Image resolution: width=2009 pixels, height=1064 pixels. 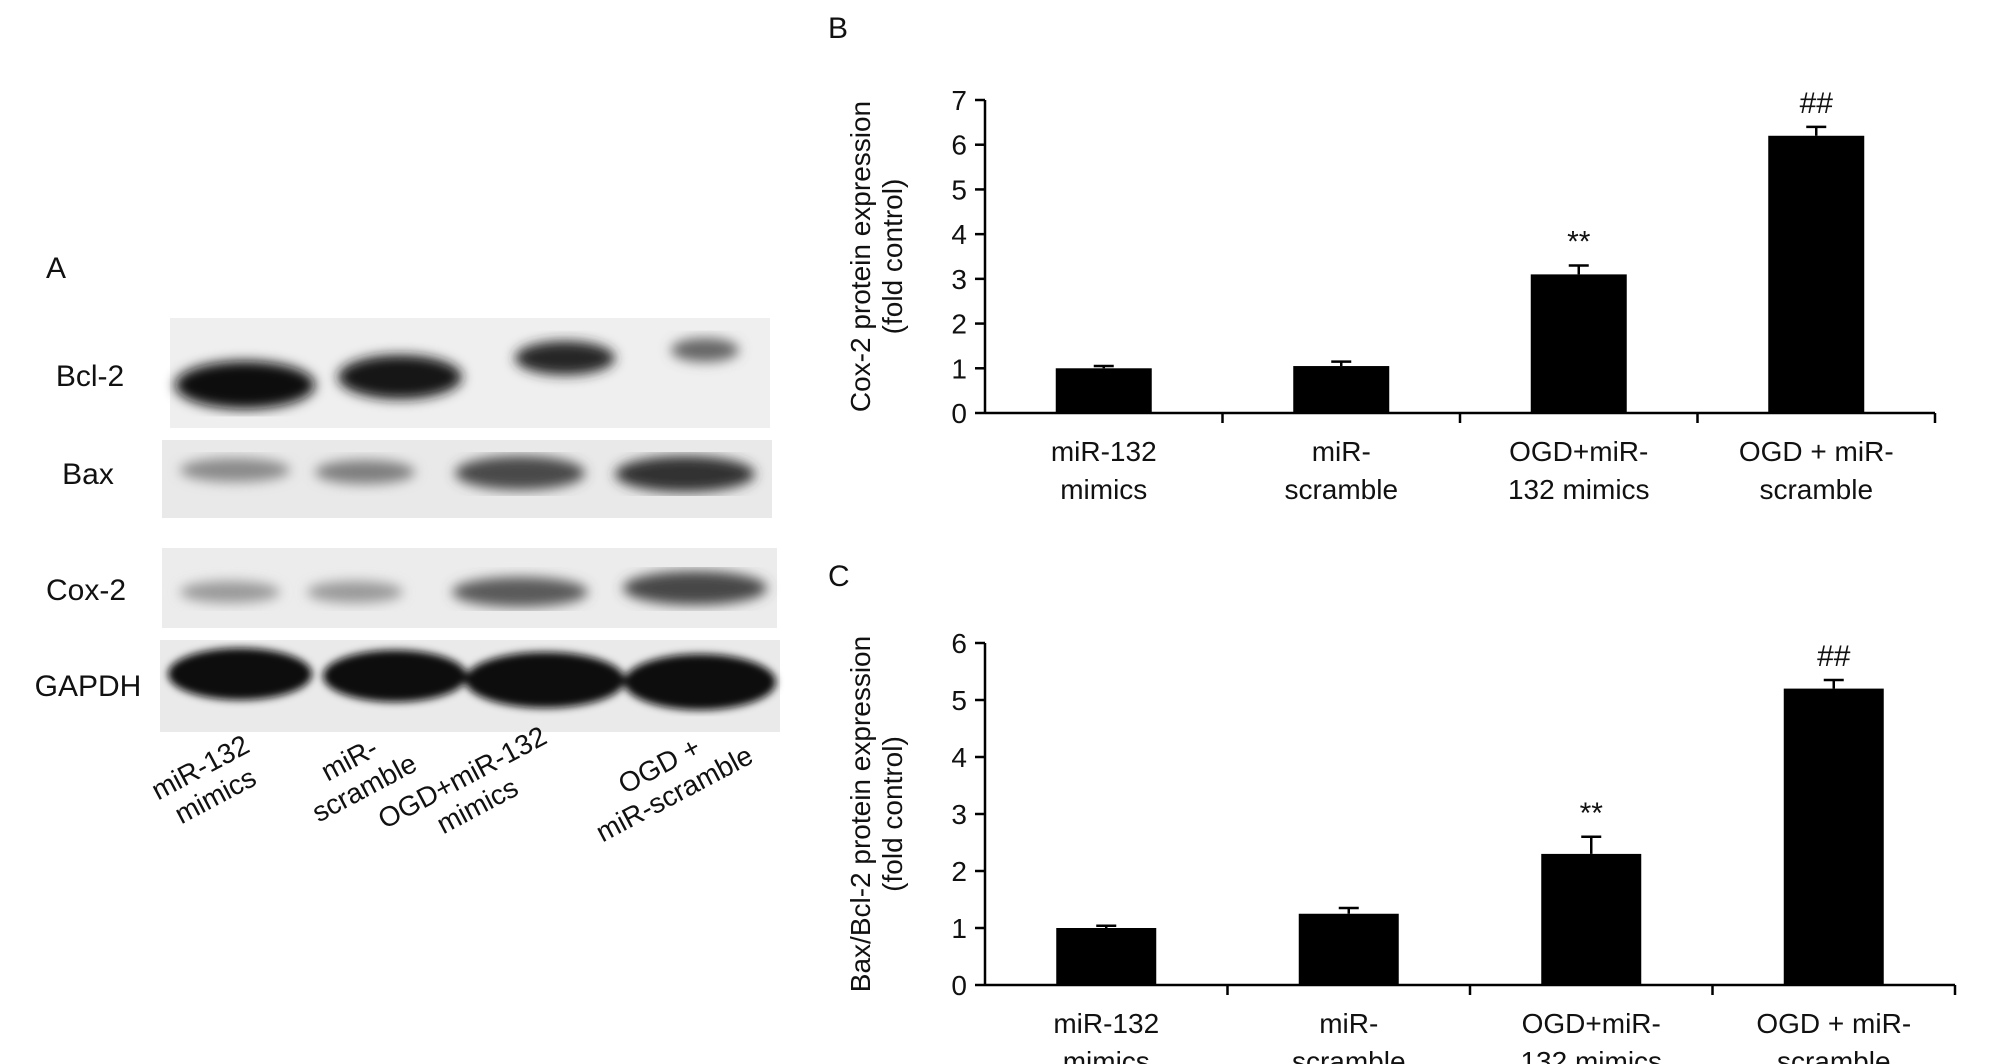 I want to click on y-axis-label-line-1: Cox-2 protein expression, so click(x=860, y=256).